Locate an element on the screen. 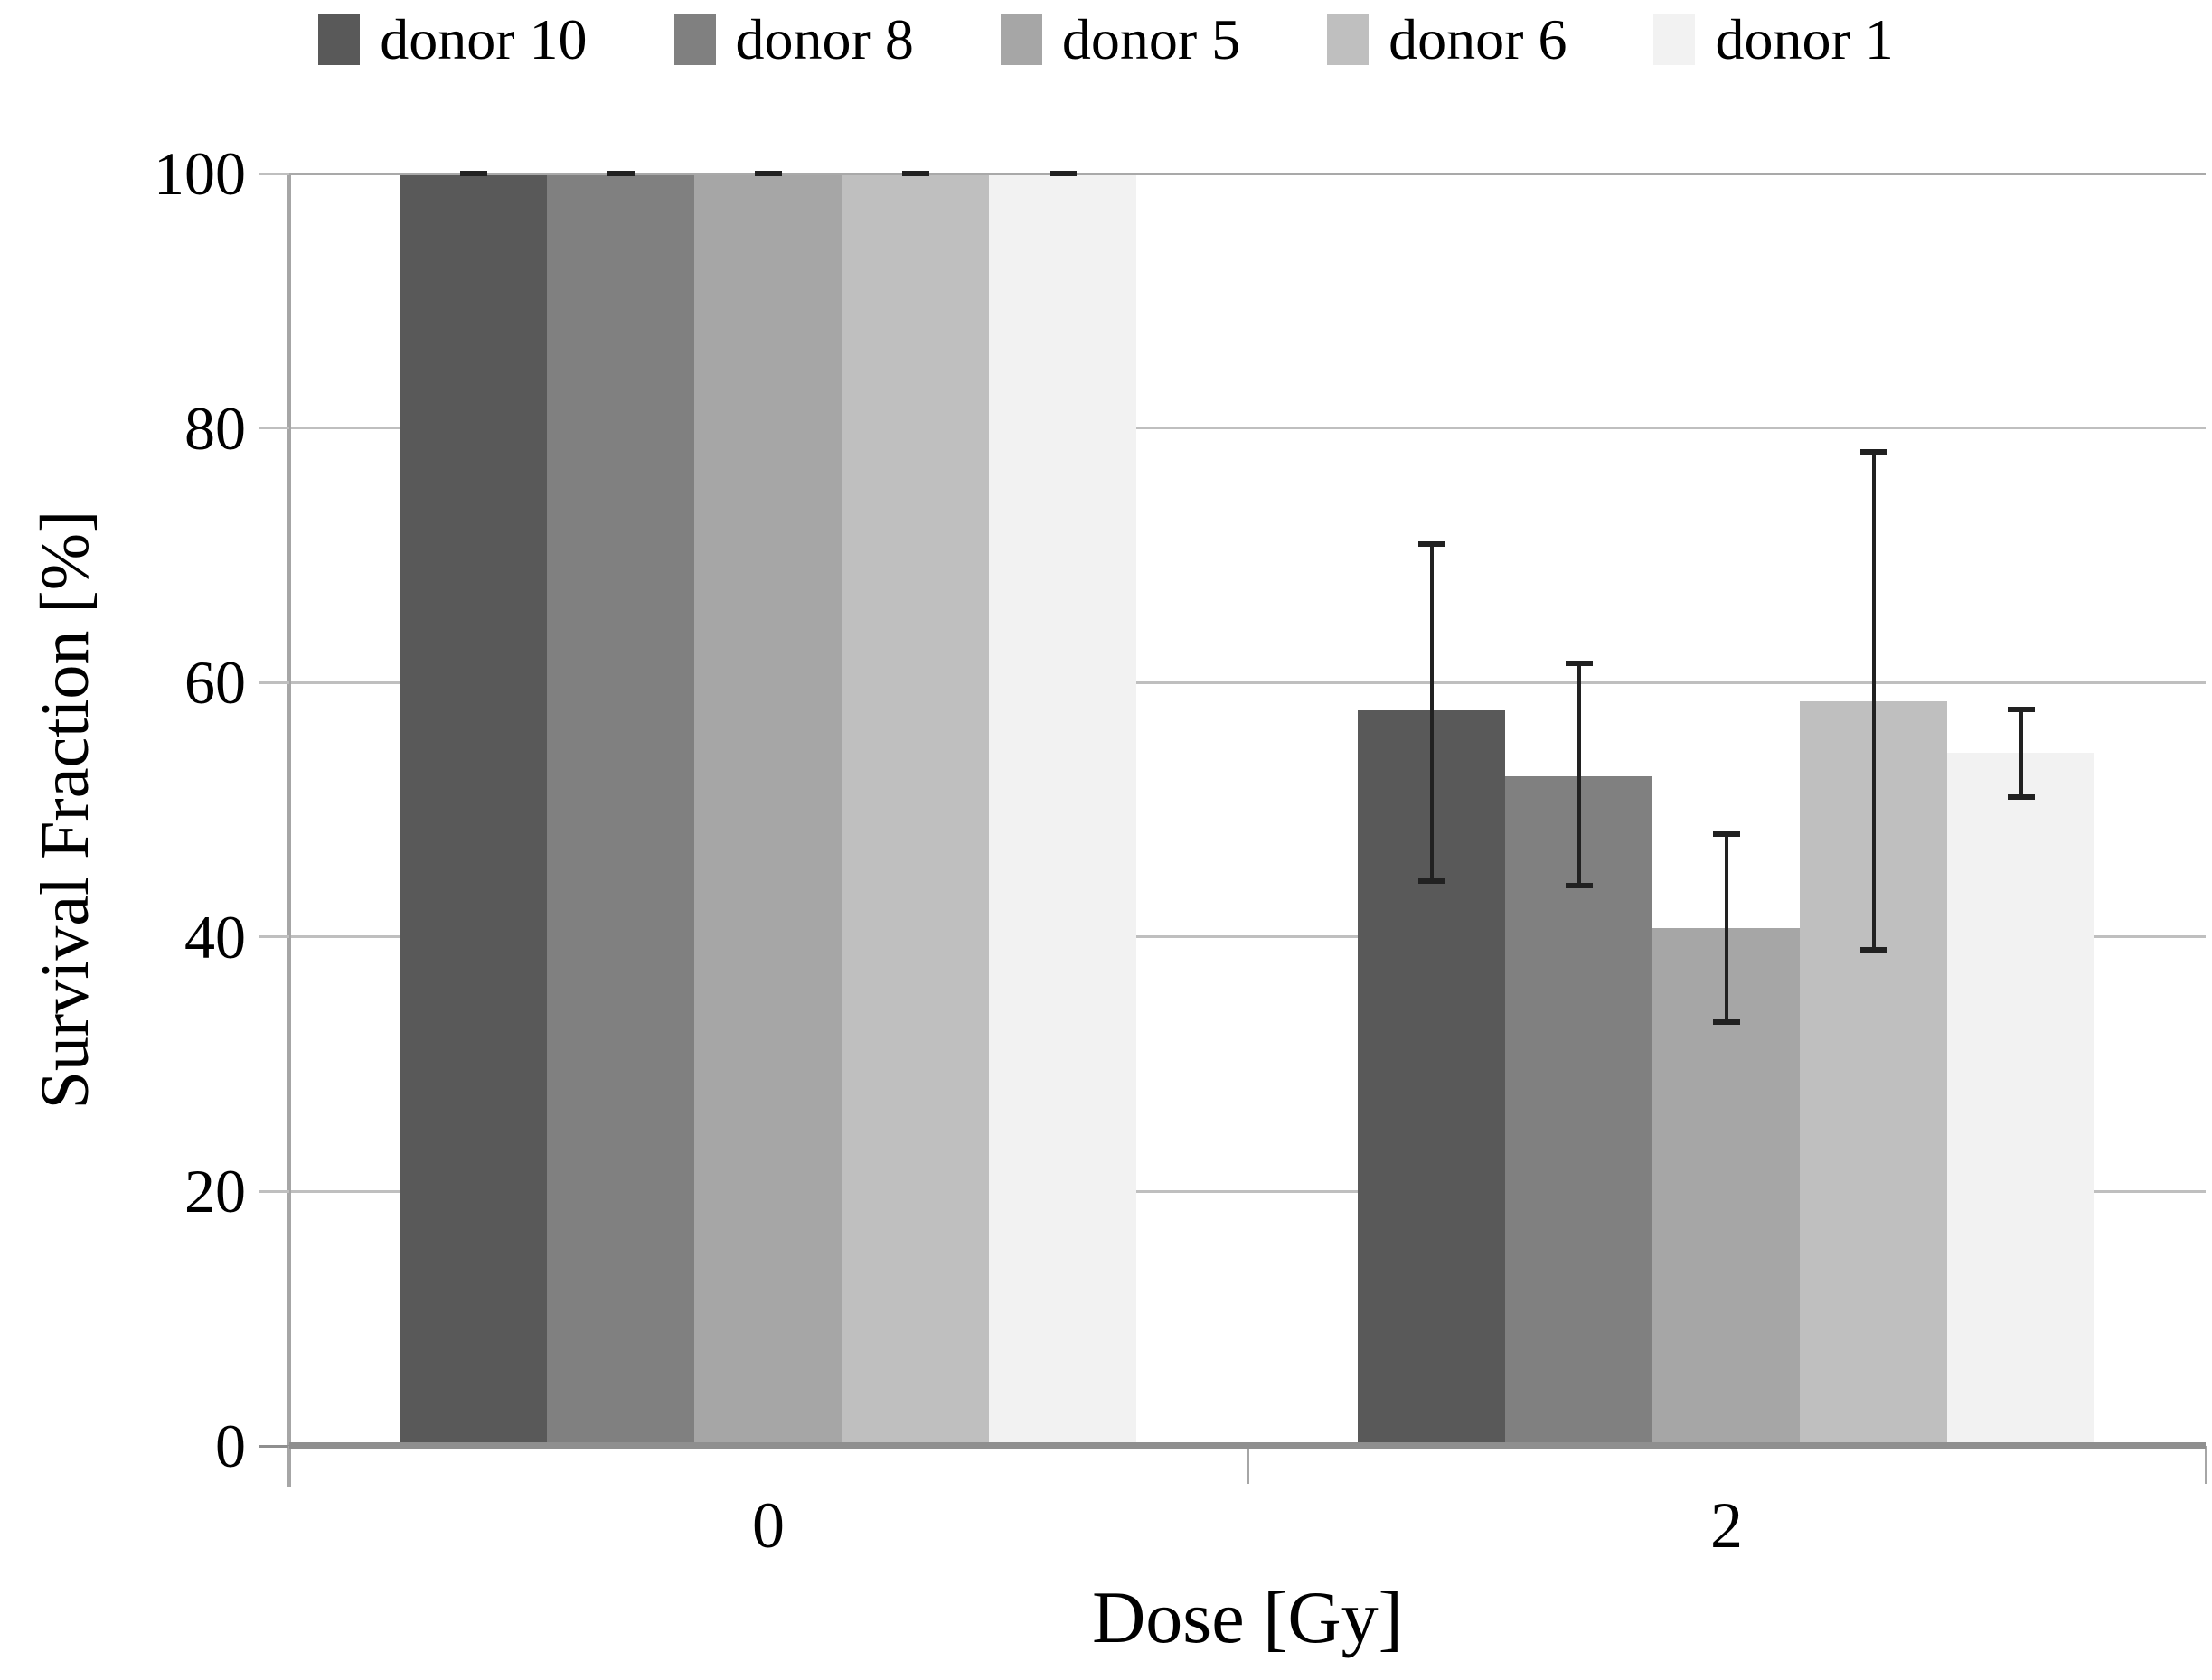 The height and width of the screenshot is (1680, 2212). y-axis-tick-label: 80 is located at coordinates (215, 428).